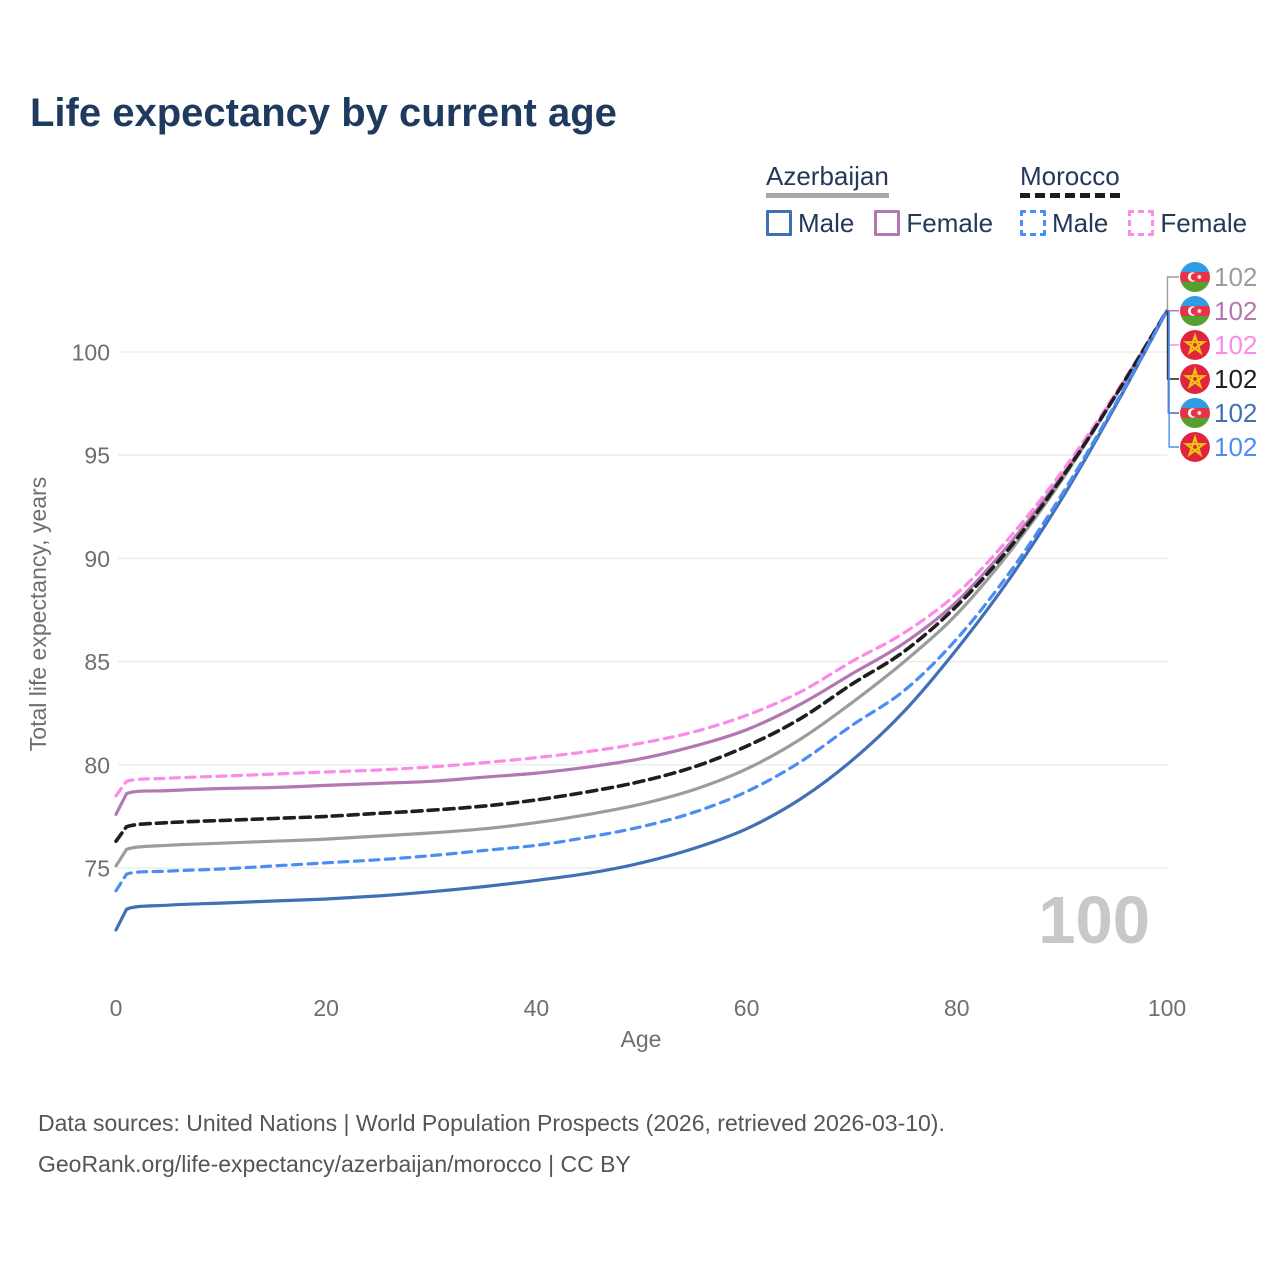 This screenshot has height=1280, width=1280. Describe the element at coordinates (950, 222) in the screenshot. I see `legend-label-azerbaijan-female: Female` at that location.